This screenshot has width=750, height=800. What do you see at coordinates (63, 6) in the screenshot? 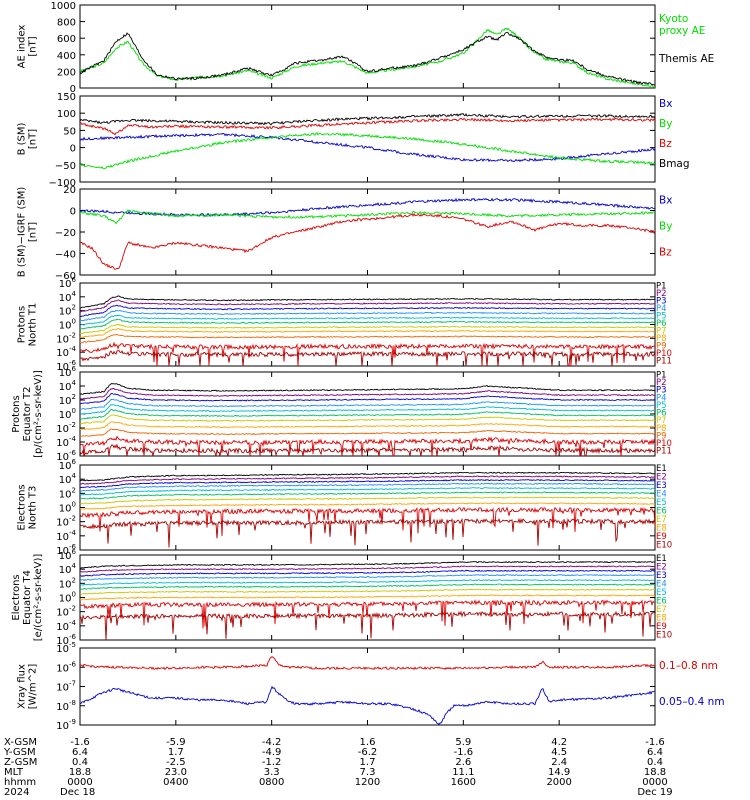
I see `y-tick-label: 1000` at bounding box center [63, 6].